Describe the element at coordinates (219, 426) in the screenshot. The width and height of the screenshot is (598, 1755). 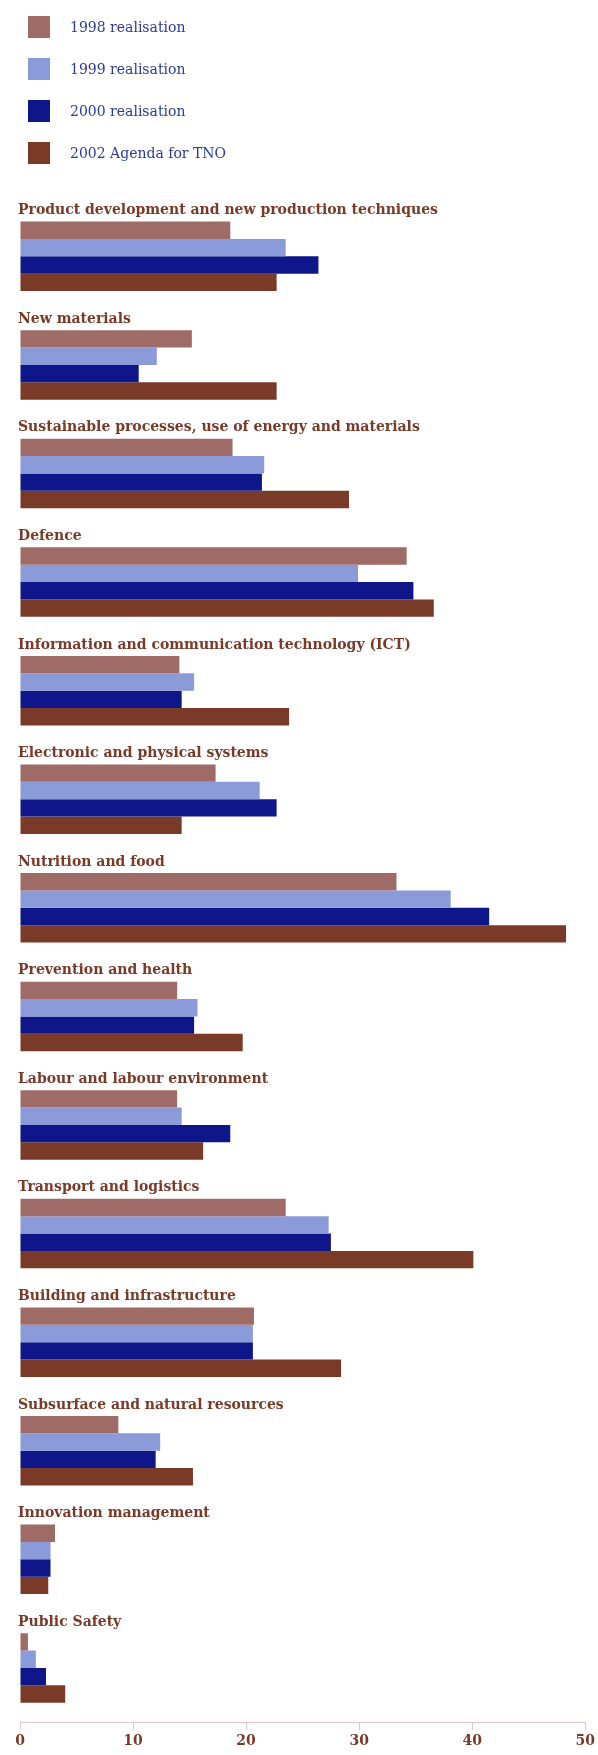
I see `y-tick-label: Sustainable processes, use of energy and materials` at that location.